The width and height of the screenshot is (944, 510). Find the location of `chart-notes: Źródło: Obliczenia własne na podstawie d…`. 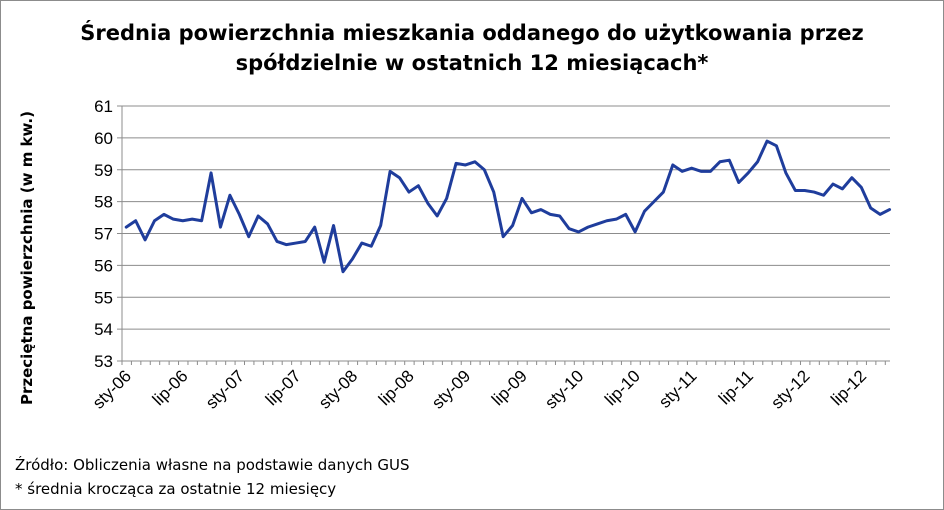

chart-notes: Źródło: Obliczenia własne na podstawie d… is located at coordinates (212, 477).